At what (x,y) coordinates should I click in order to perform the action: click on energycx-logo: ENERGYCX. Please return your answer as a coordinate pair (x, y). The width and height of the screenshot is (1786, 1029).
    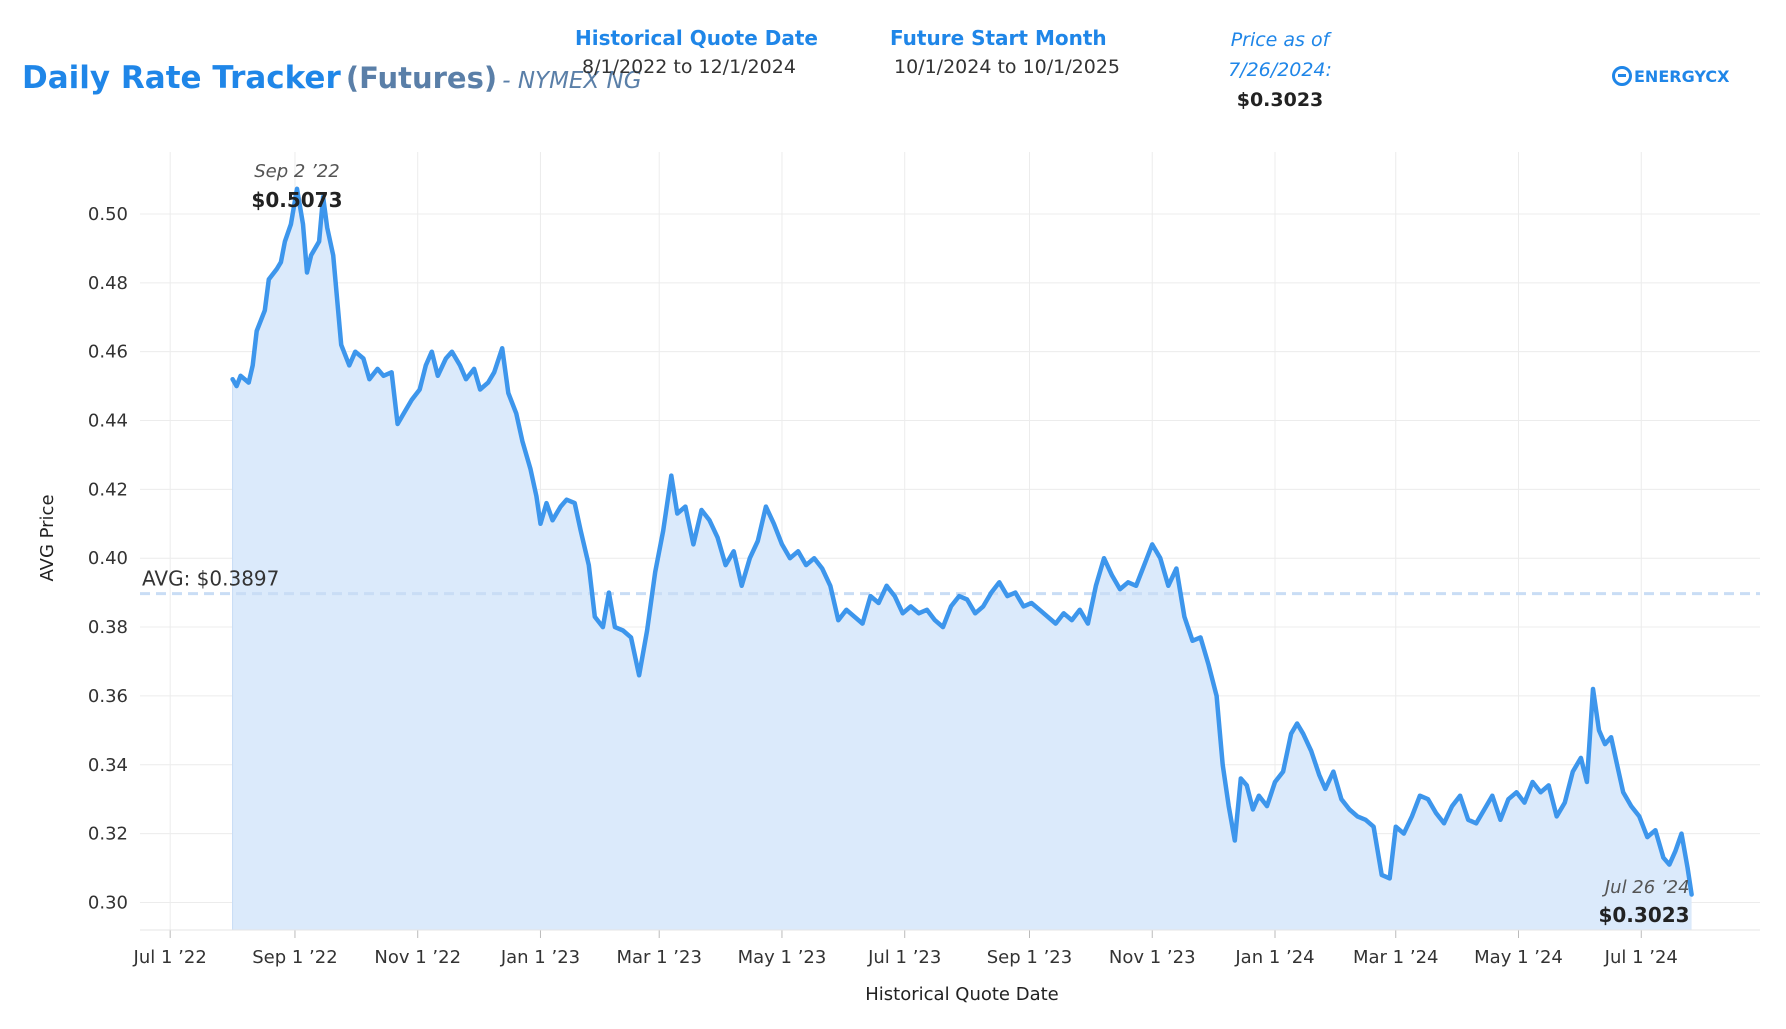
    Looking at the image, I should click on (1670, 76).